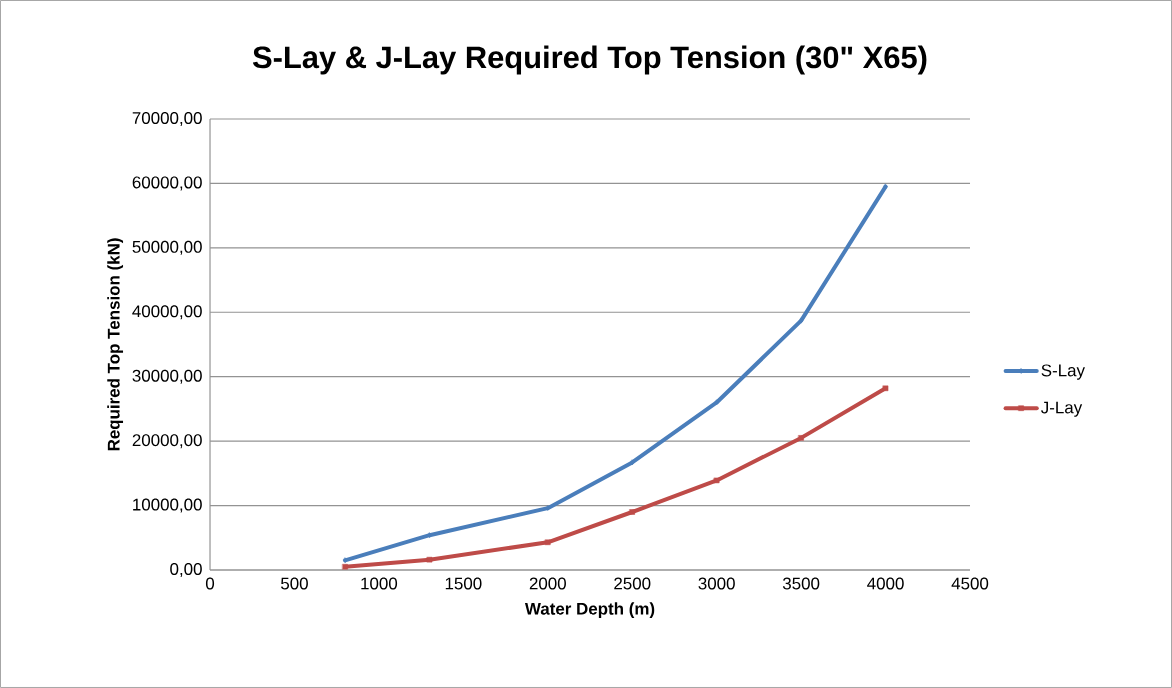 The height and width of the screenshot is (688, 1172). I want to click on y-tick-label: 0,00, so click(186, 569).